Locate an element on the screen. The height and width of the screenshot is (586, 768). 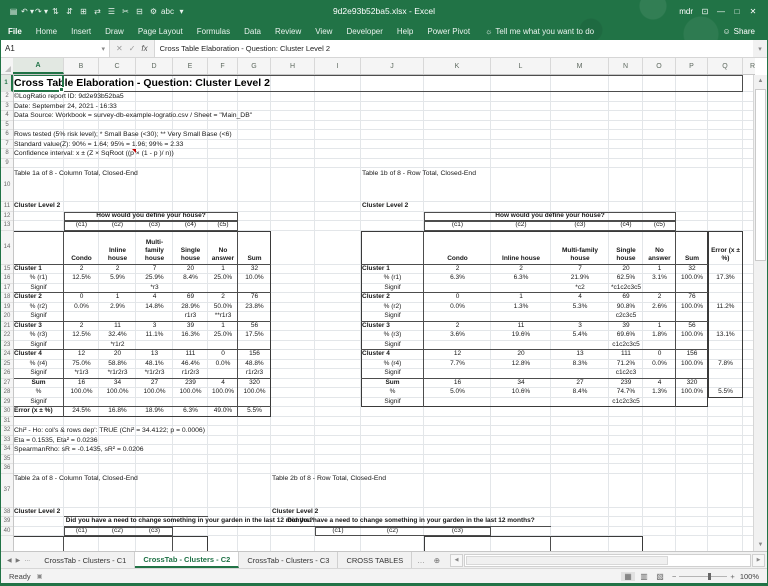
row-header-34: 34 is located at coordinates (7, 450).